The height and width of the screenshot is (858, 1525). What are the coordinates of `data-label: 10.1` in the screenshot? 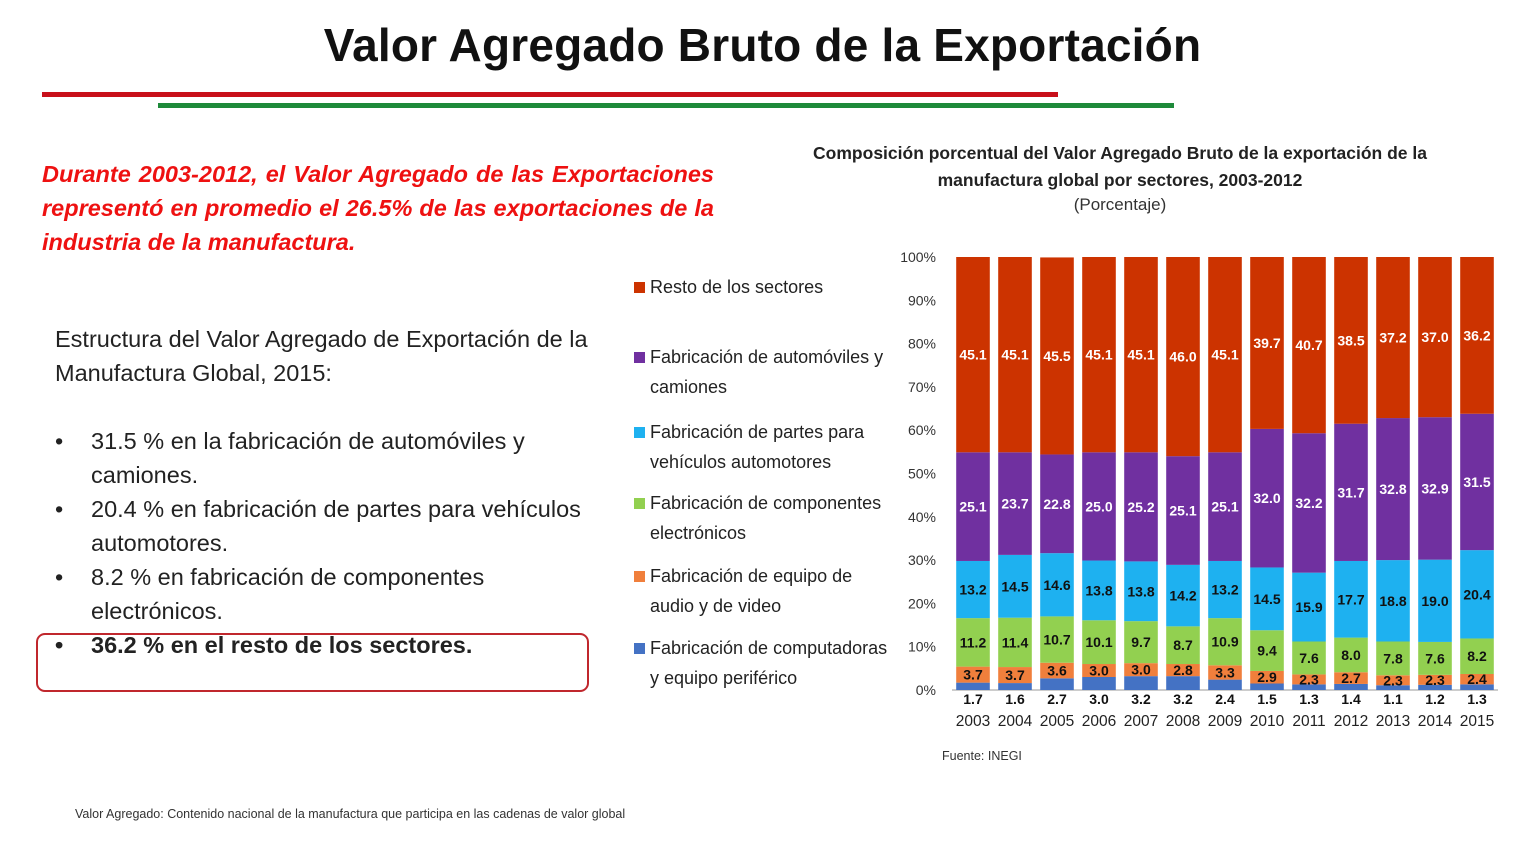 It's located at (1098, 642).